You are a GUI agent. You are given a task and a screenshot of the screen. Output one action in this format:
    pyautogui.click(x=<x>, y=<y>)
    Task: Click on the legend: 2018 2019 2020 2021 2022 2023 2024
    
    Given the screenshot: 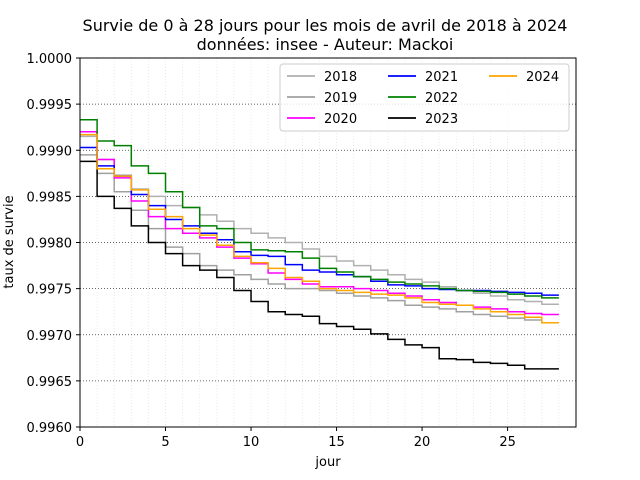 What is the action you would take?
    pyautogui.click(x=424, y=97)
    